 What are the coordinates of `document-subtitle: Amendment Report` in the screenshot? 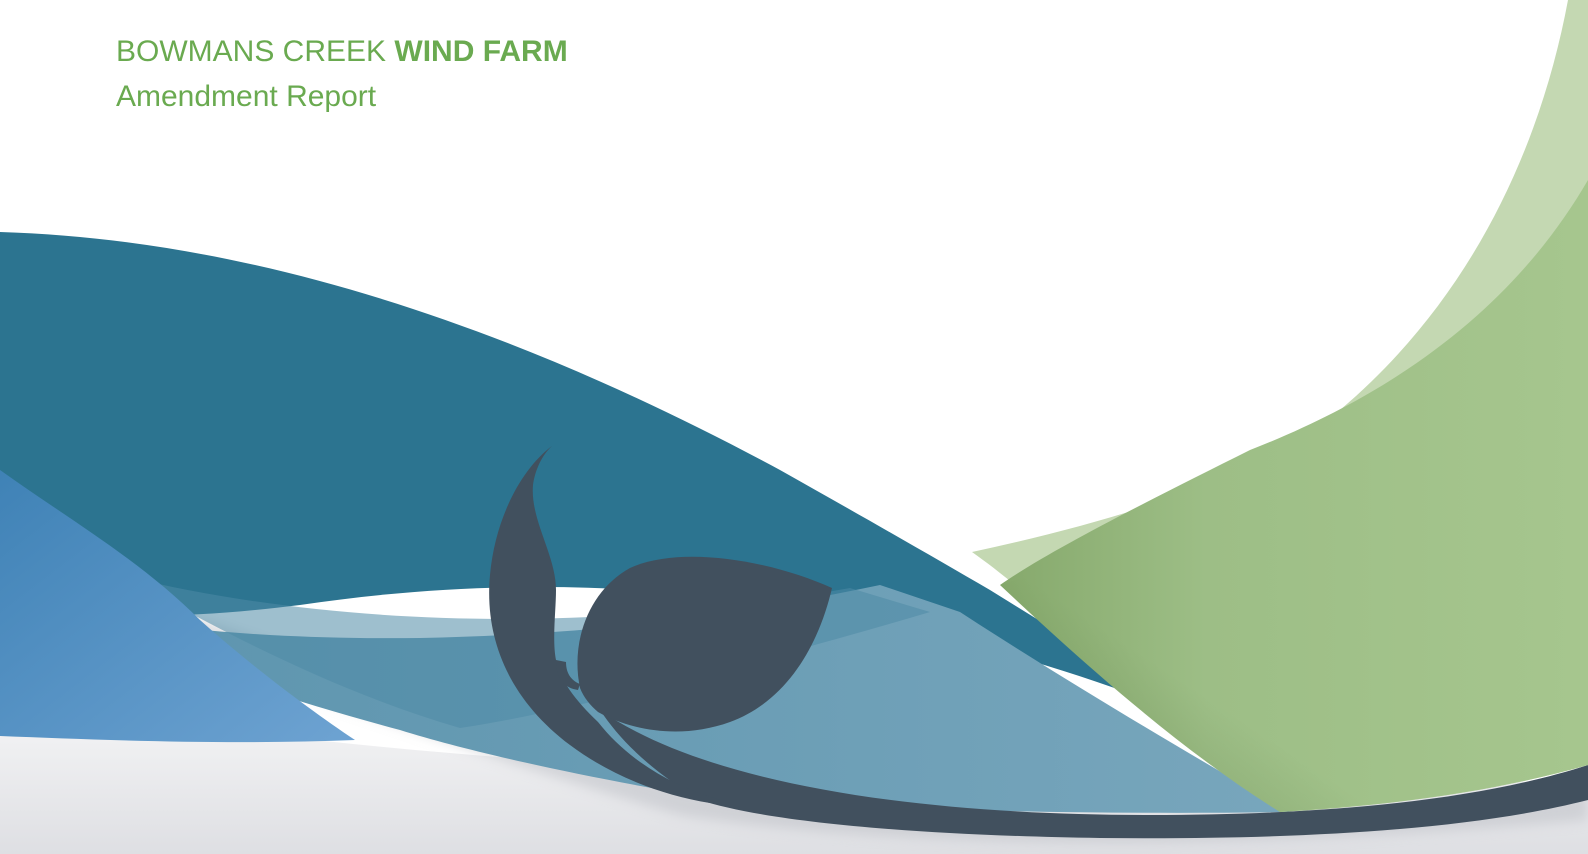 It's located at (246, 96).